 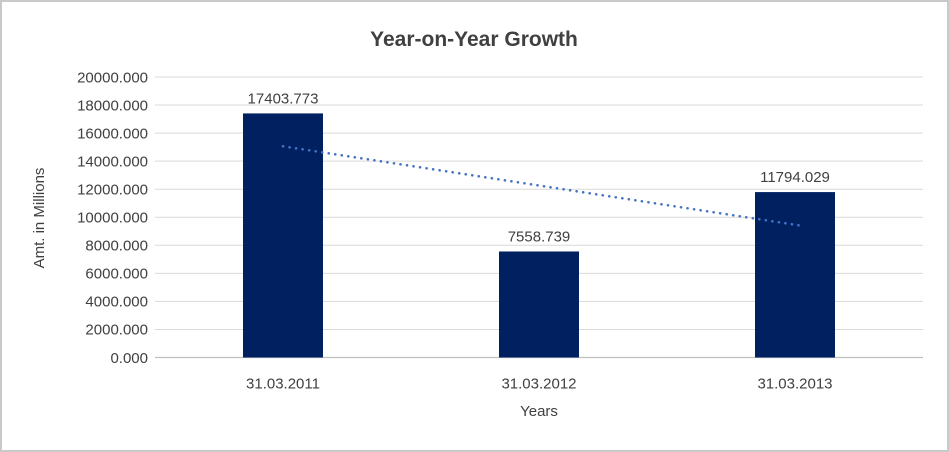 I want to click on y-tick-label: 18000.000, so click(x=112, y=105).